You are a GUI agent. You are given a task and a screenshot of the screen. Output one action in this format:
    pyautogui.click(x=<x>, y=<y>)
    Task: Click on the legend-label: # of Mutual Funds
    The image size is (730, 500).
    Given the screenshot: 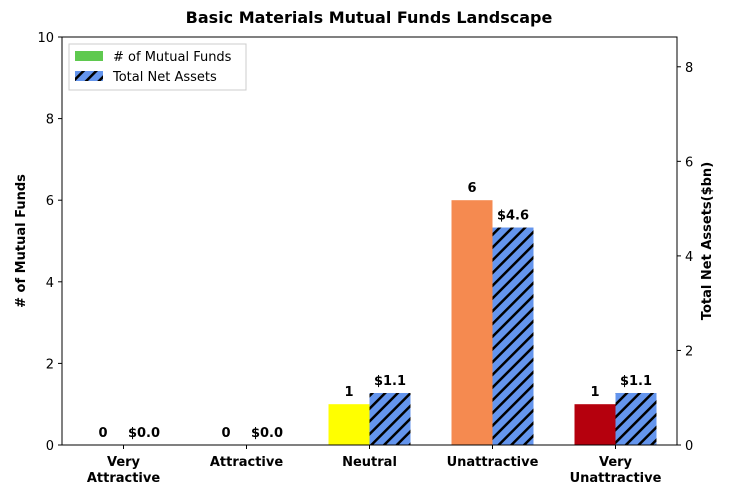 What is the action you would take?
    pyautogui.click(x=172, y=57)
    